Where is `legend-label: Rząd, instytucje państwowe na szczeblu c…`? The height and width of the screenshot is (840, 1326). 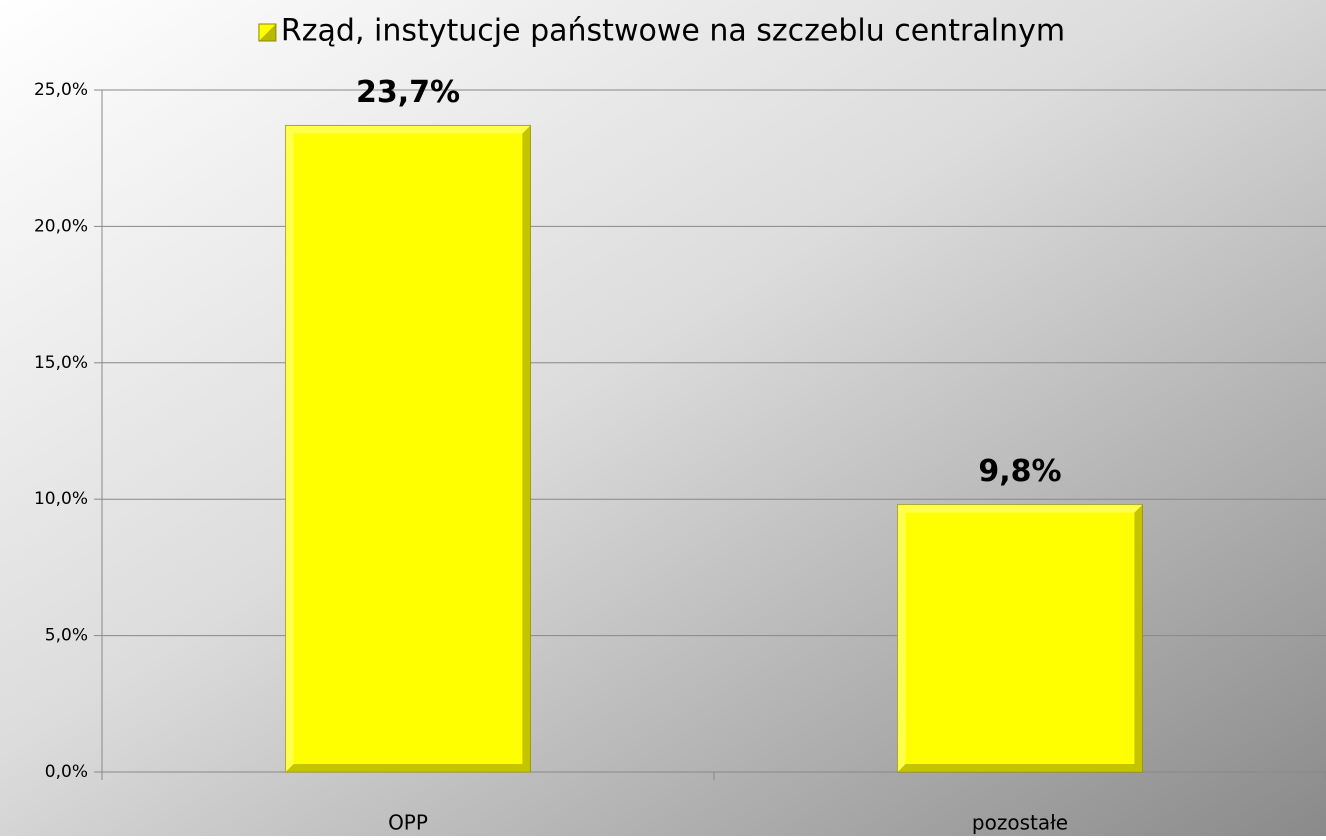 legend-label: Rząd, instytucje państwowe na szczeblu c… is located at coordinates (673, 31).